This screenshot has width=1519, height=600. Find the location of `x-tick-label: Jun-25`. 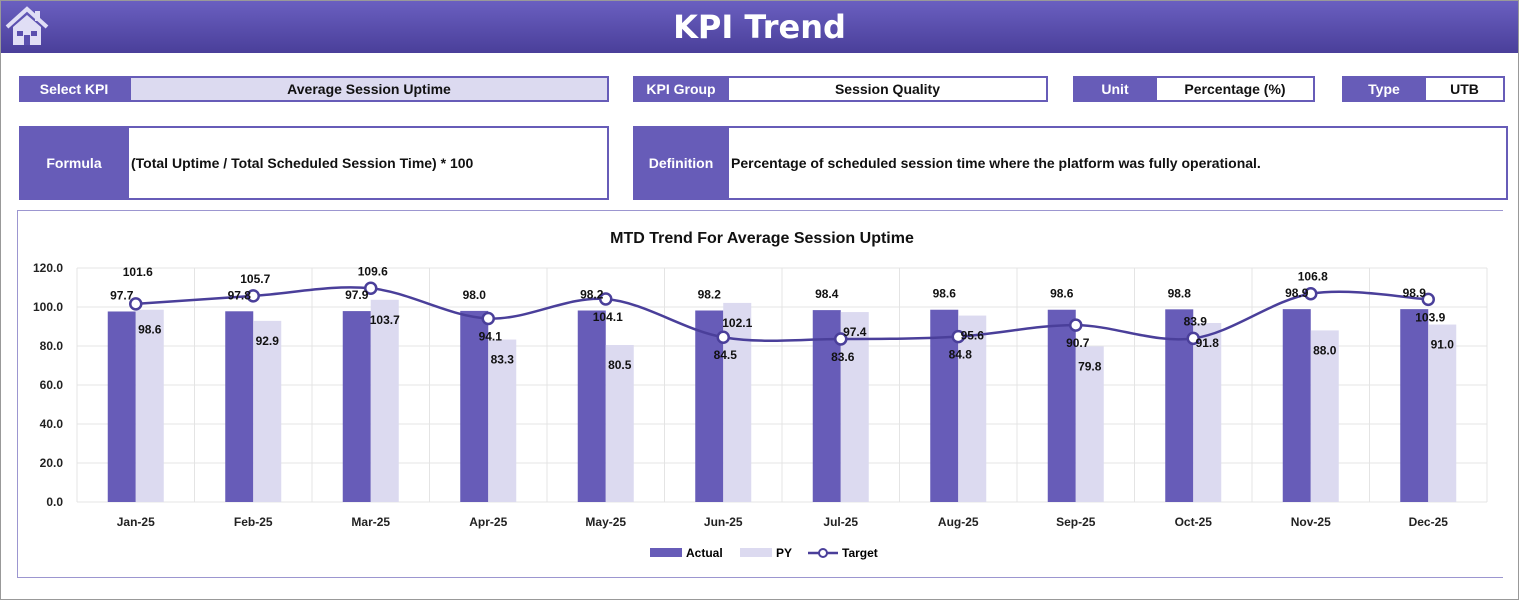

x-tick-label: Jun-25 is located at coordinates (723, 522).